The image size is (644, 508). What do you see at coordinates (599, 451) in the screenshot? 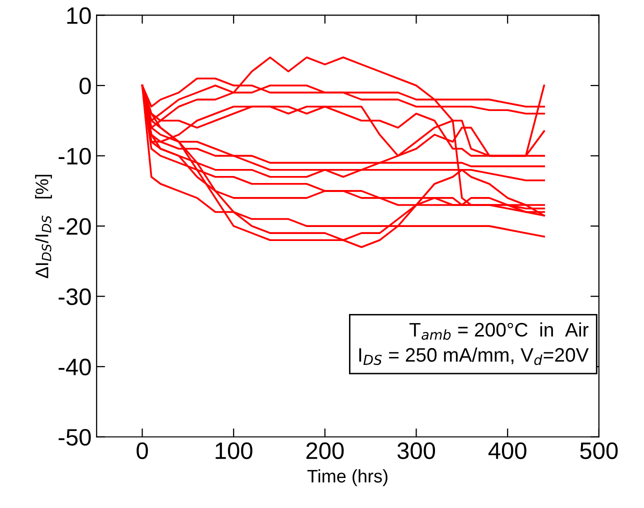
I see `x-tick-label: 500` at bounding box center [599, 451].